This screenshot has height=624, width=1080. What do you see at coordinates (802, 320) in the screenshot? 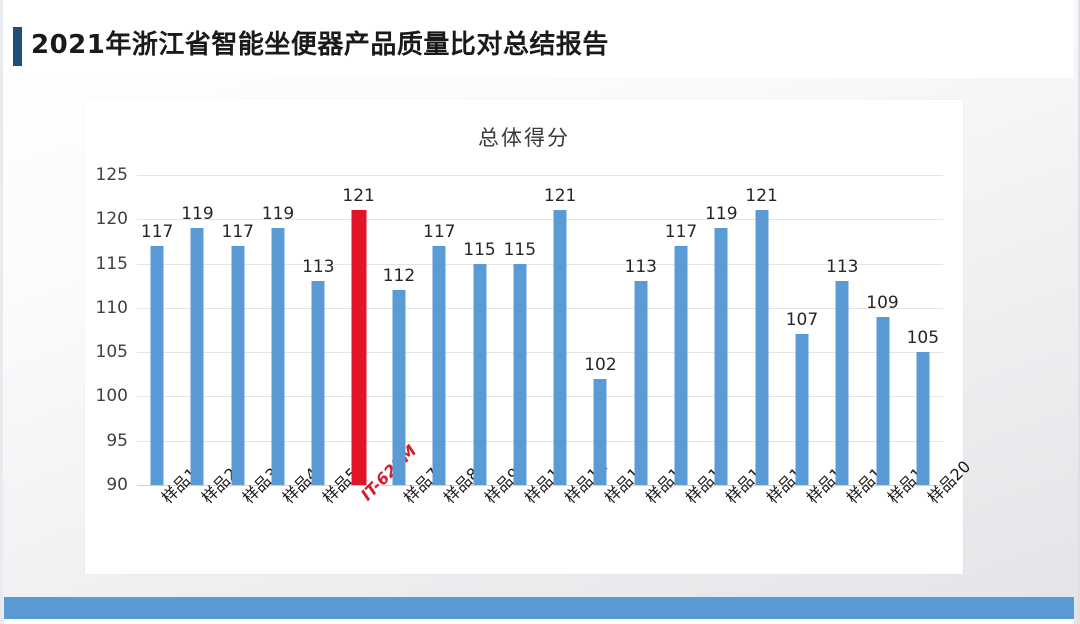
I see `bar-value-label: 107` at bounding box center [802, 320].